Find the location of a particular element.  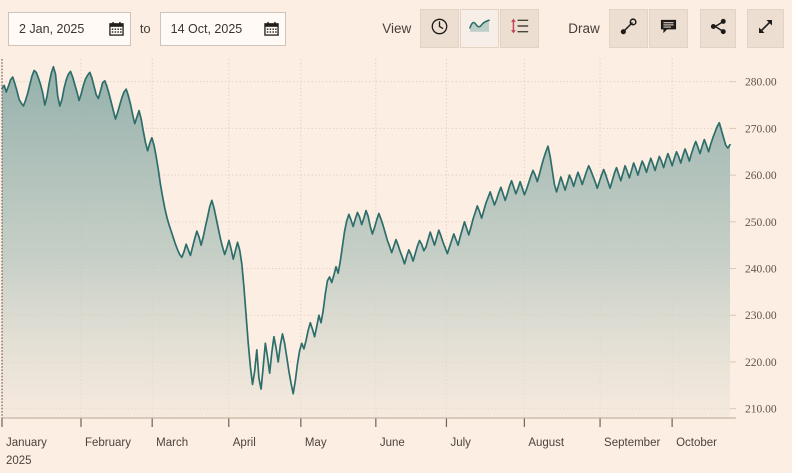

view-button-group is located at coordinates (480, 28).